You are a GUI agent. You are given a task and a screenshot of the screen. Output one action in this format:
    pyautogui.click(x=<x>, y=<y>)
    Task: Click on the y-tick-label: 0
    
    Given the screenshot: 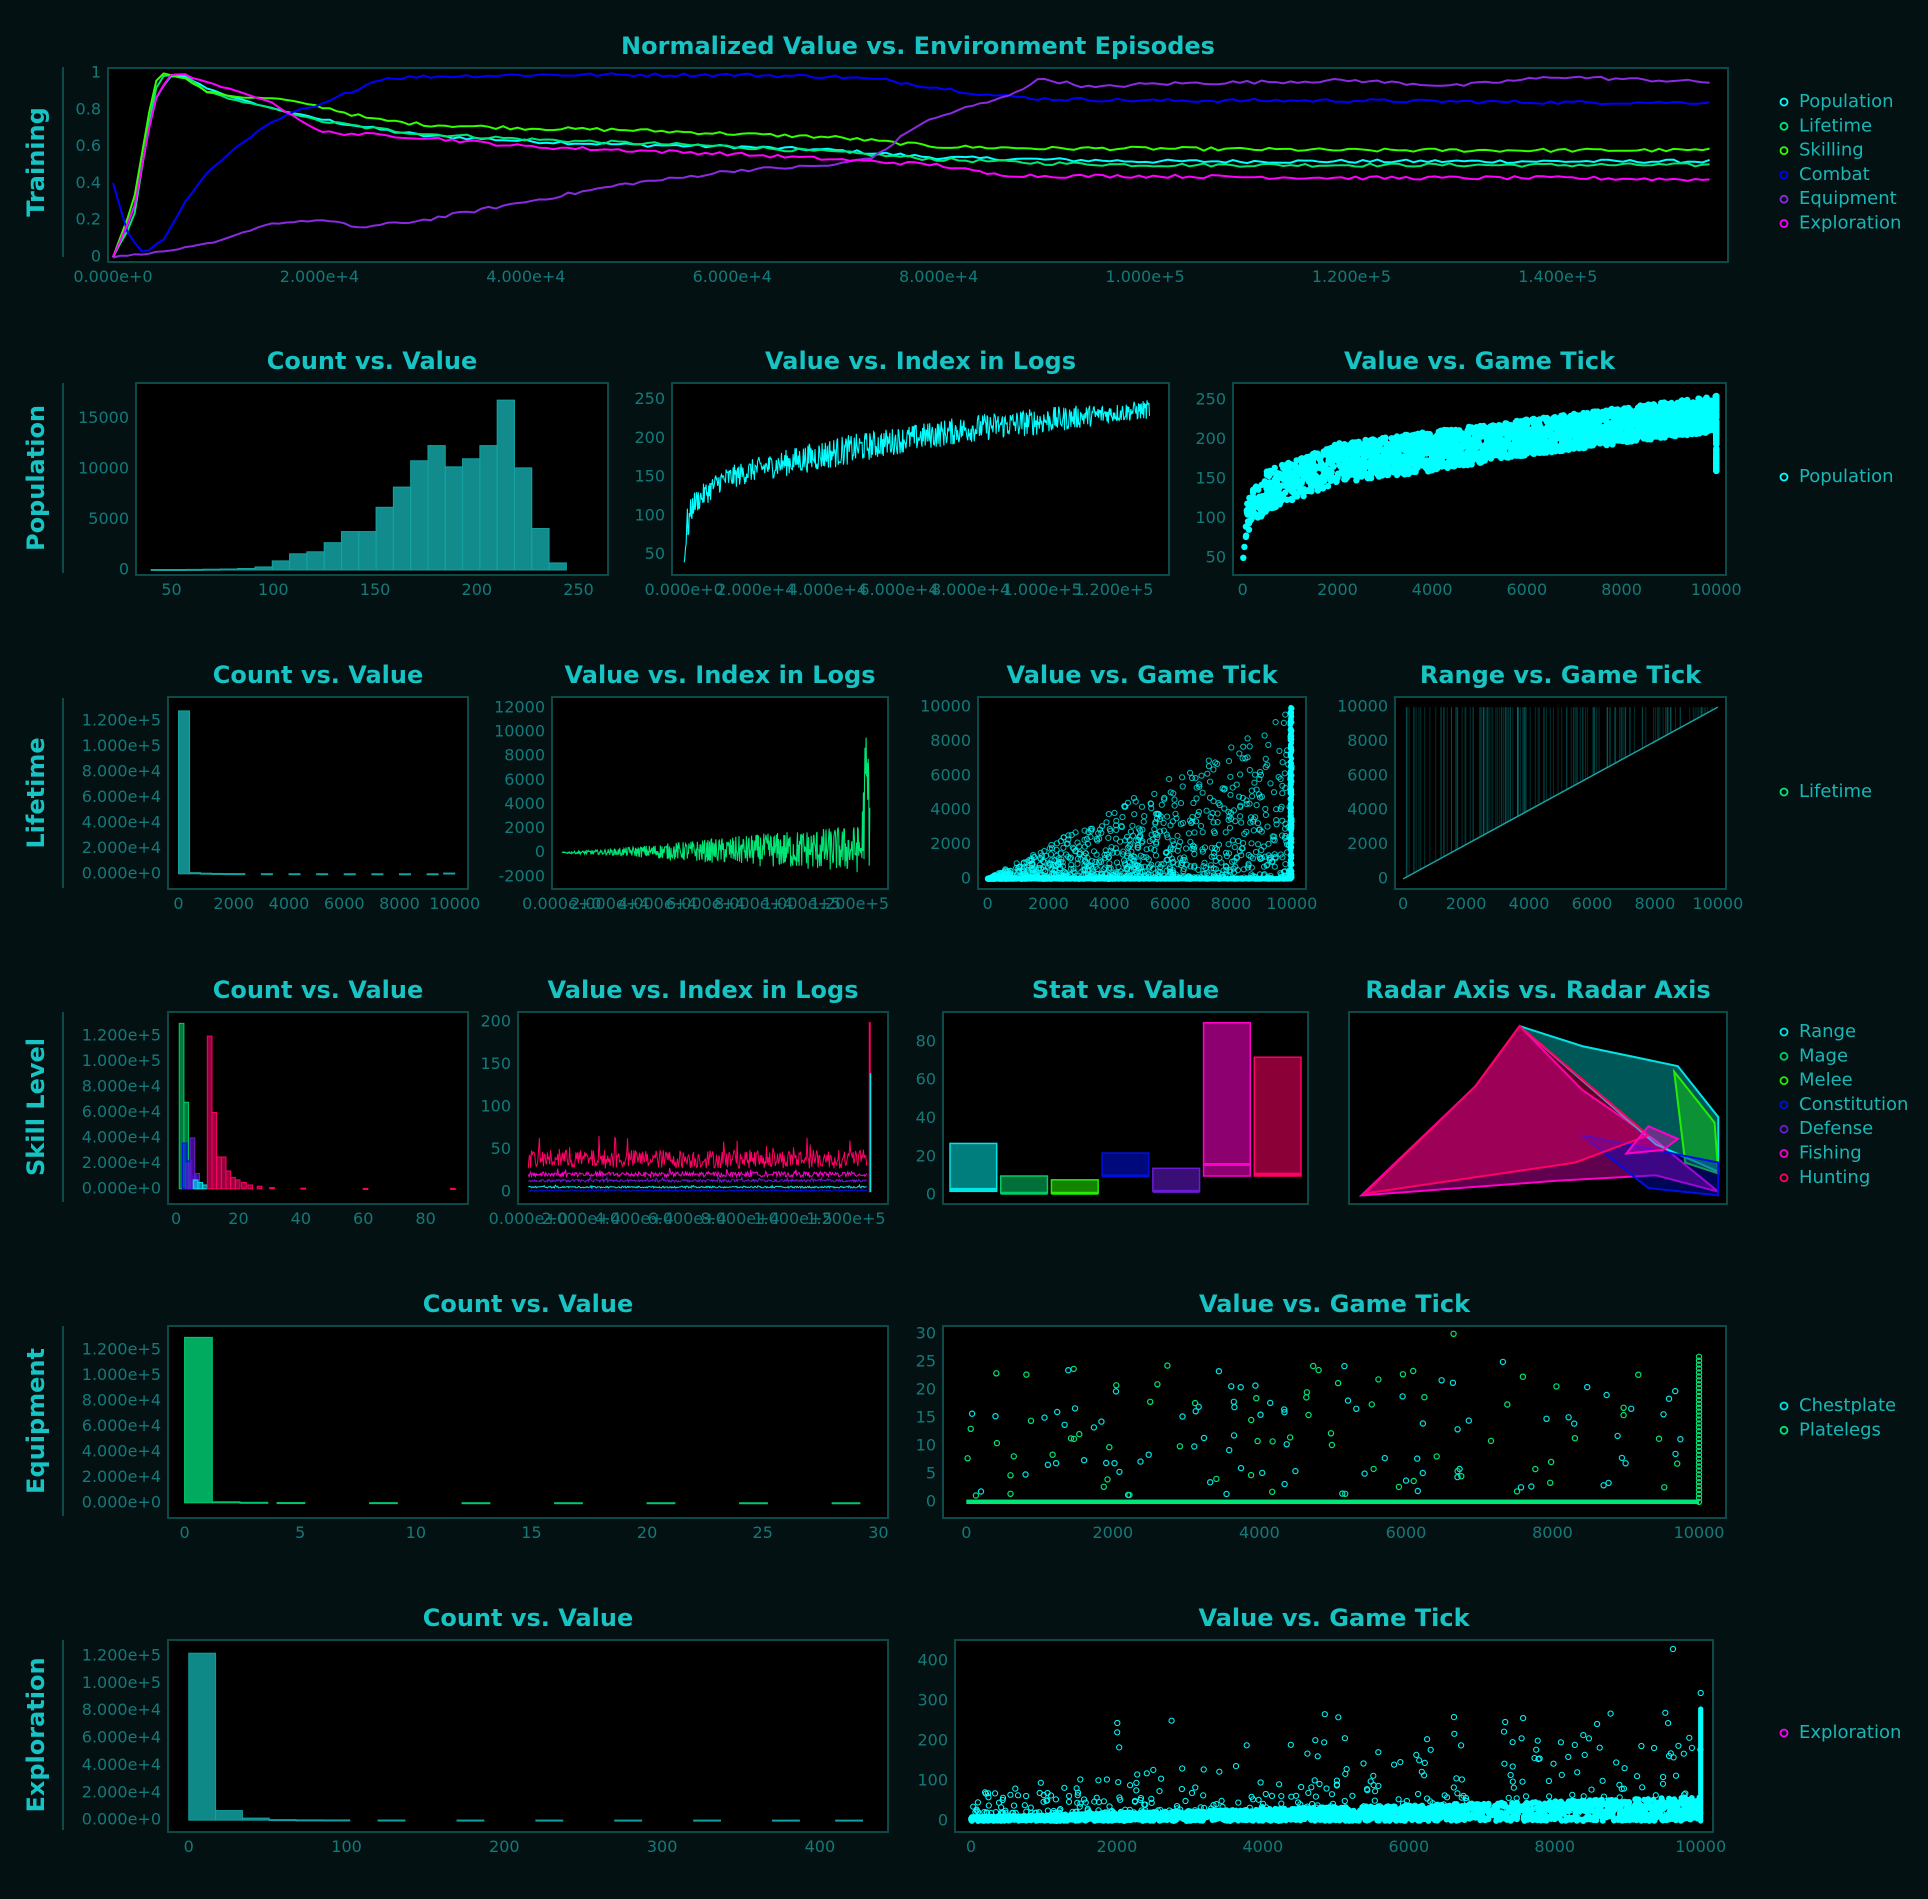 What is the action you would take?
    pyautogui.click(x=96, y=256)
    